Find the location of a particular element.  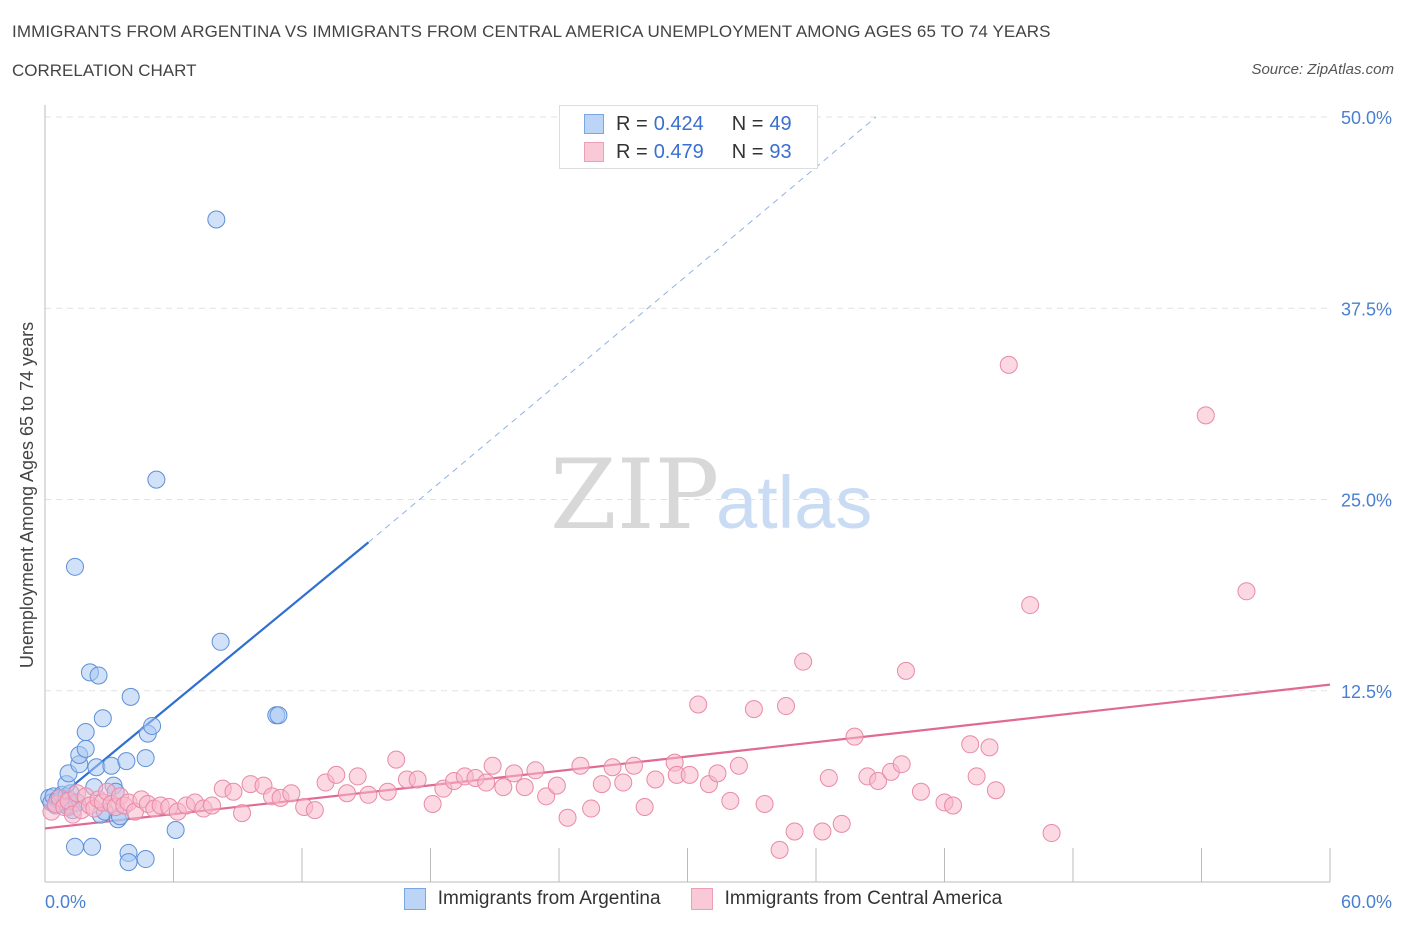

y-tick-label: 50.0% is located at coordinates (1366, 118).